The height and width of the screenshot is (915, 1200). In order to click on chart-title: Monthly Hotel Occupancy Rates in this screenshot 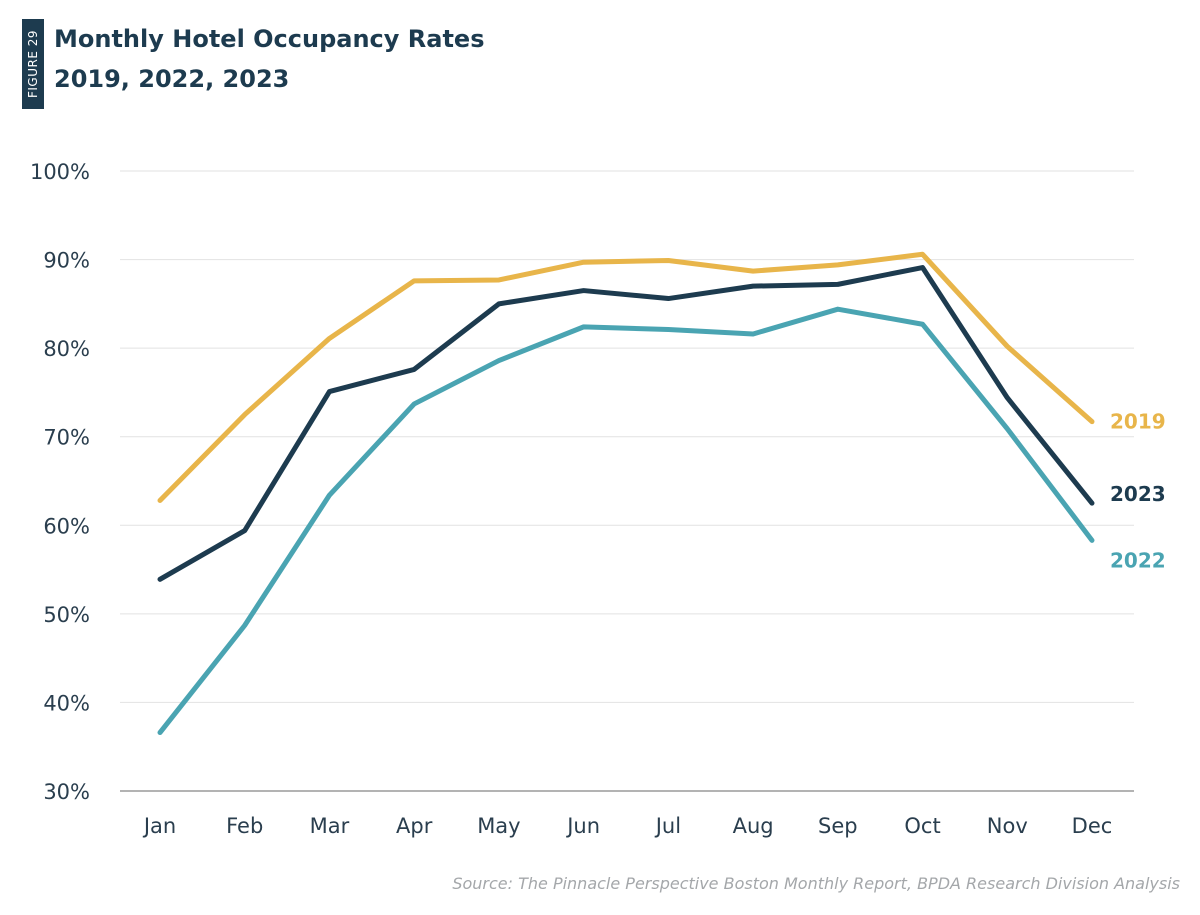, I will do `click(269, 39)`.